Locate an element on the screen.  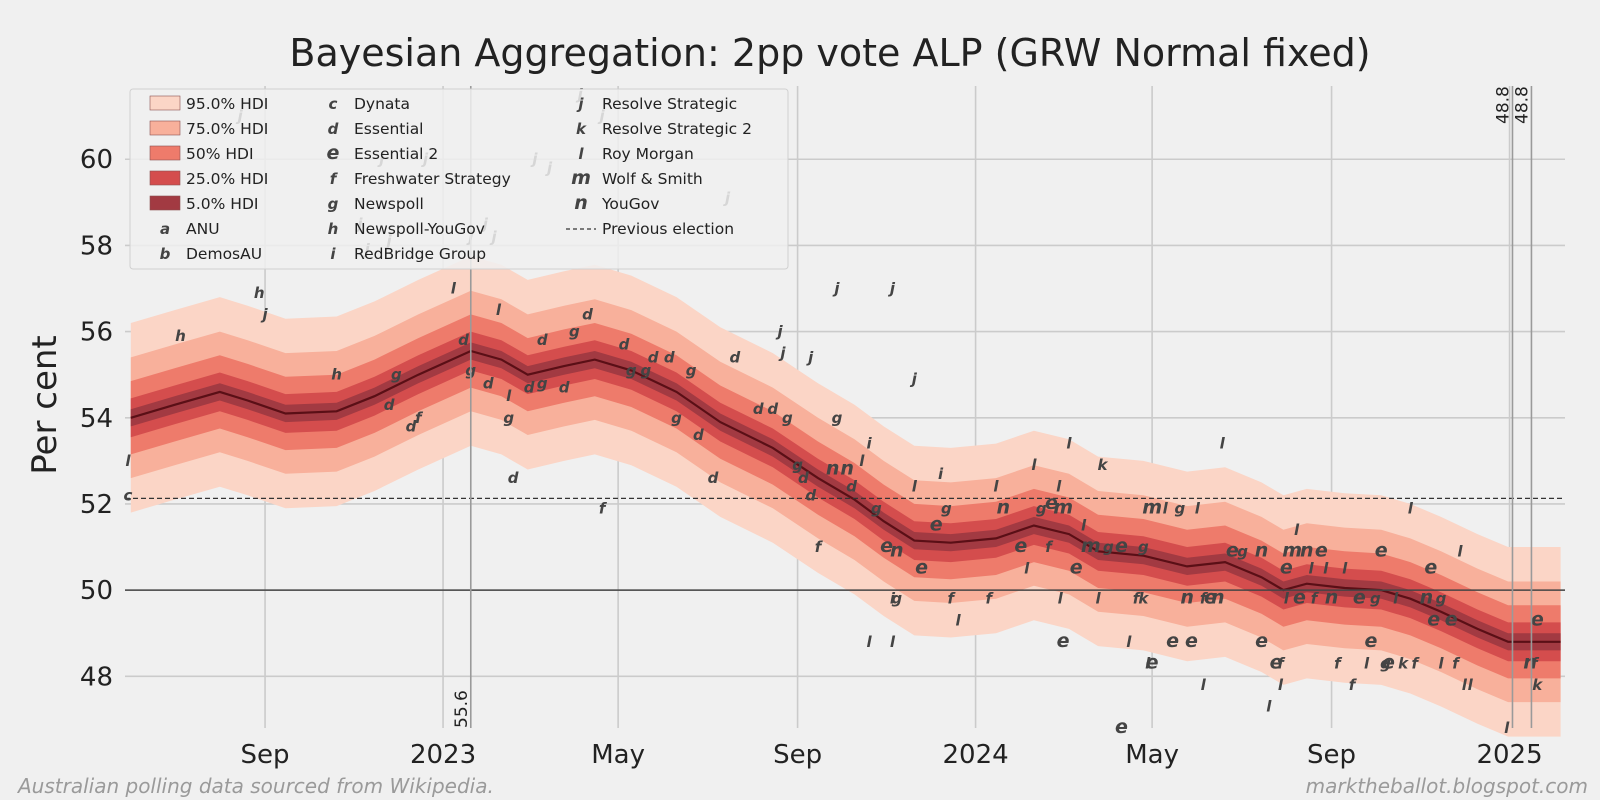
legend-label: Essential 2 is located at coordinates (396, 154).